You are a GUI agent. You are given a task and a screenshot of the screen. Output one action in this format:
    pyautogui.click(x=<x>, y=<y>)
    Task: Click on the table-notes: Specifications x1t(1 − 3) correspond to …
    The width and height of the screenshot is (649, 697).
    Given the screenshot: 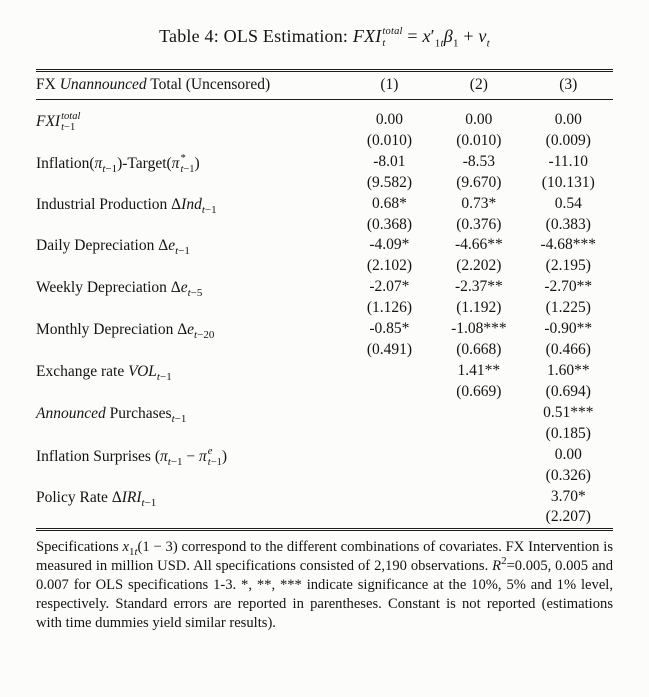 What is the action you would take?
    pyautogui.click(x=324, y=585)
    